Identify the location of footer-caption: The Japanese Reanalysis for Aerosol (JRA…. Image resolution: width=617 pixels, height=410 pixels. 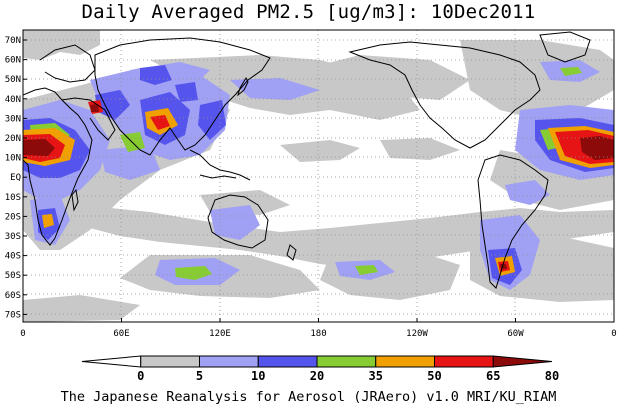
(308, 397).